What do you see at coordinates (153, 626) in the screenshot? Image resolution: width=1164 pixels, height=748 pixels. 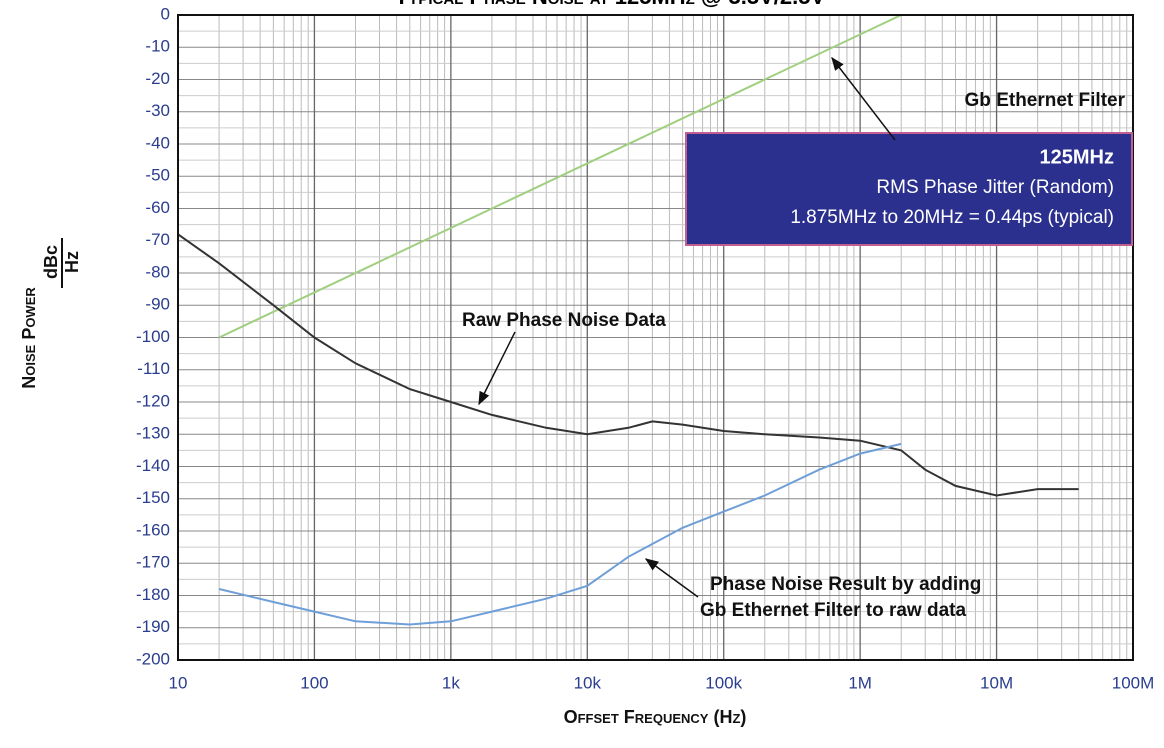 I see `y-tick-label: -190` at bounding box center [153, 626].